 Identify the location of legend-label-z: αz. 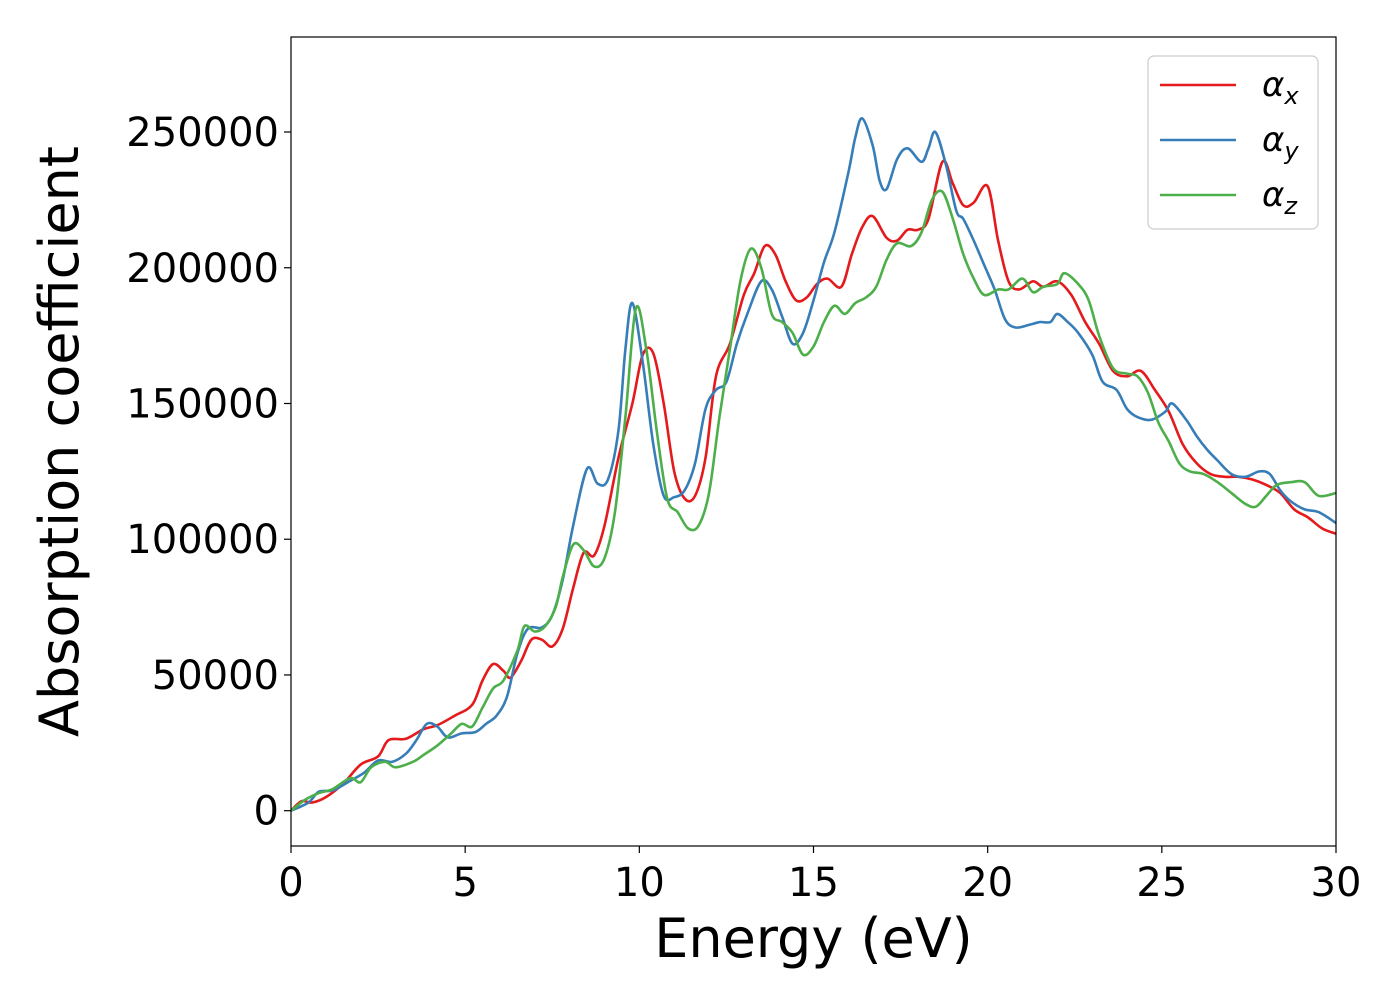
(1280, 197).